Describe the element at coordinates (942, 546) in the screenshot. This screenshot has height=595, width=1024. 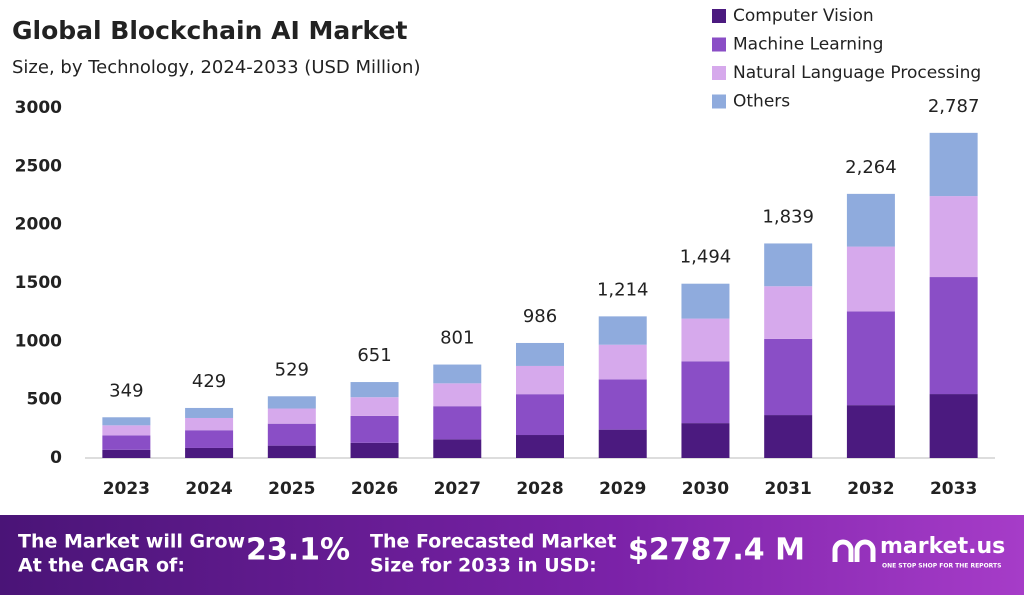
I see `brand: market.us` at that location.